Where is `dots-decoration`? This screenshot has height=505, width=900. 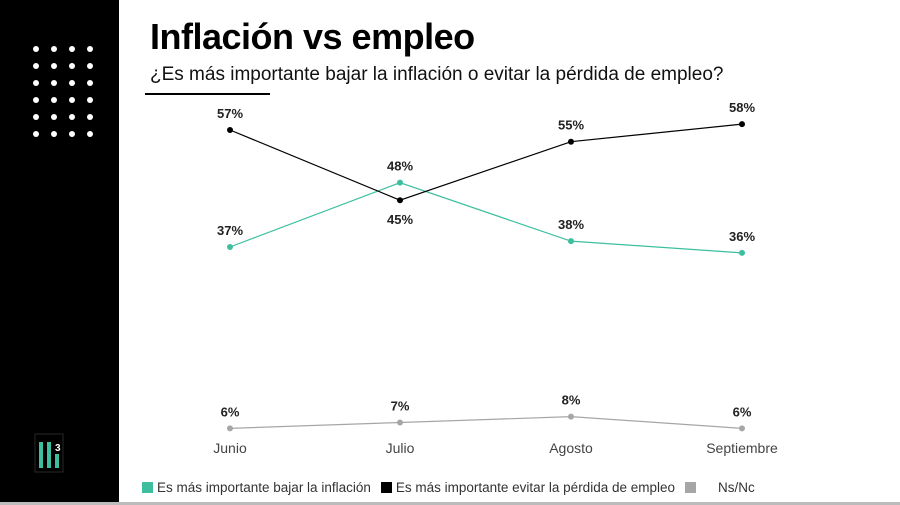 dots-decoration is located at coordinates (63, 91).